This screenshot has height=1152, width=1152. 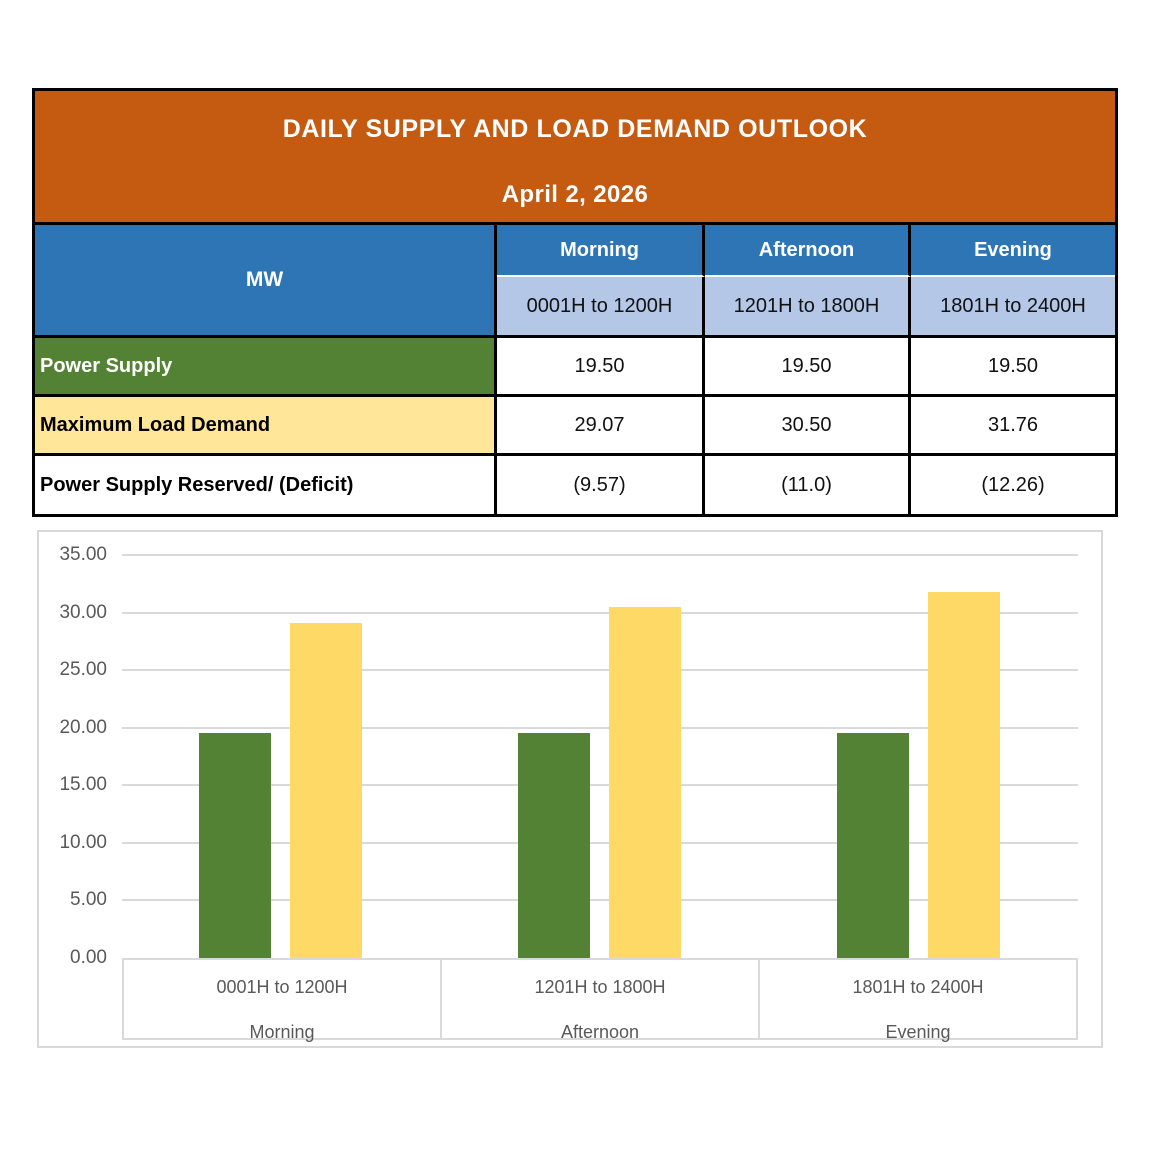 What do you see at coordinates (83, 785) in the screenshot?
I see `y-axis-tick-label: 15.00` at bounding box center [83, 785].